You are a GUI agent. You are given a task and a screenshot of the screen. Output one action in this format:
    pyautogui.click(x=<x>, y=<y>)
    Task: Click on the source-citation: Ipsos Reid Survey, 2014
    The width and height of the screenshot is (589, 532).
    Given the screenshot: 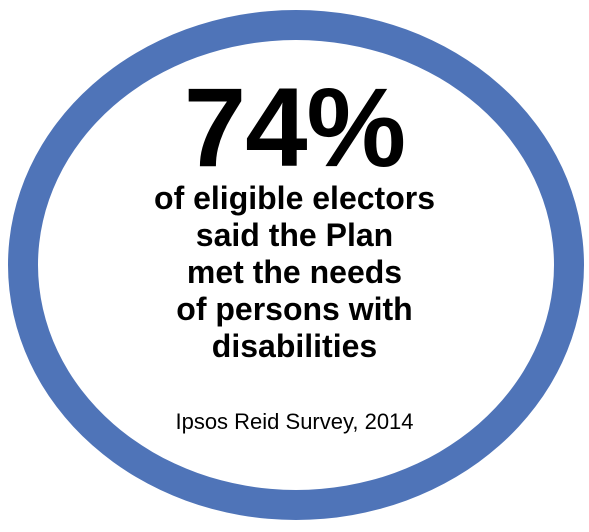 What is the action you would take?
    pyautogui.click(x=294, y=421)
    